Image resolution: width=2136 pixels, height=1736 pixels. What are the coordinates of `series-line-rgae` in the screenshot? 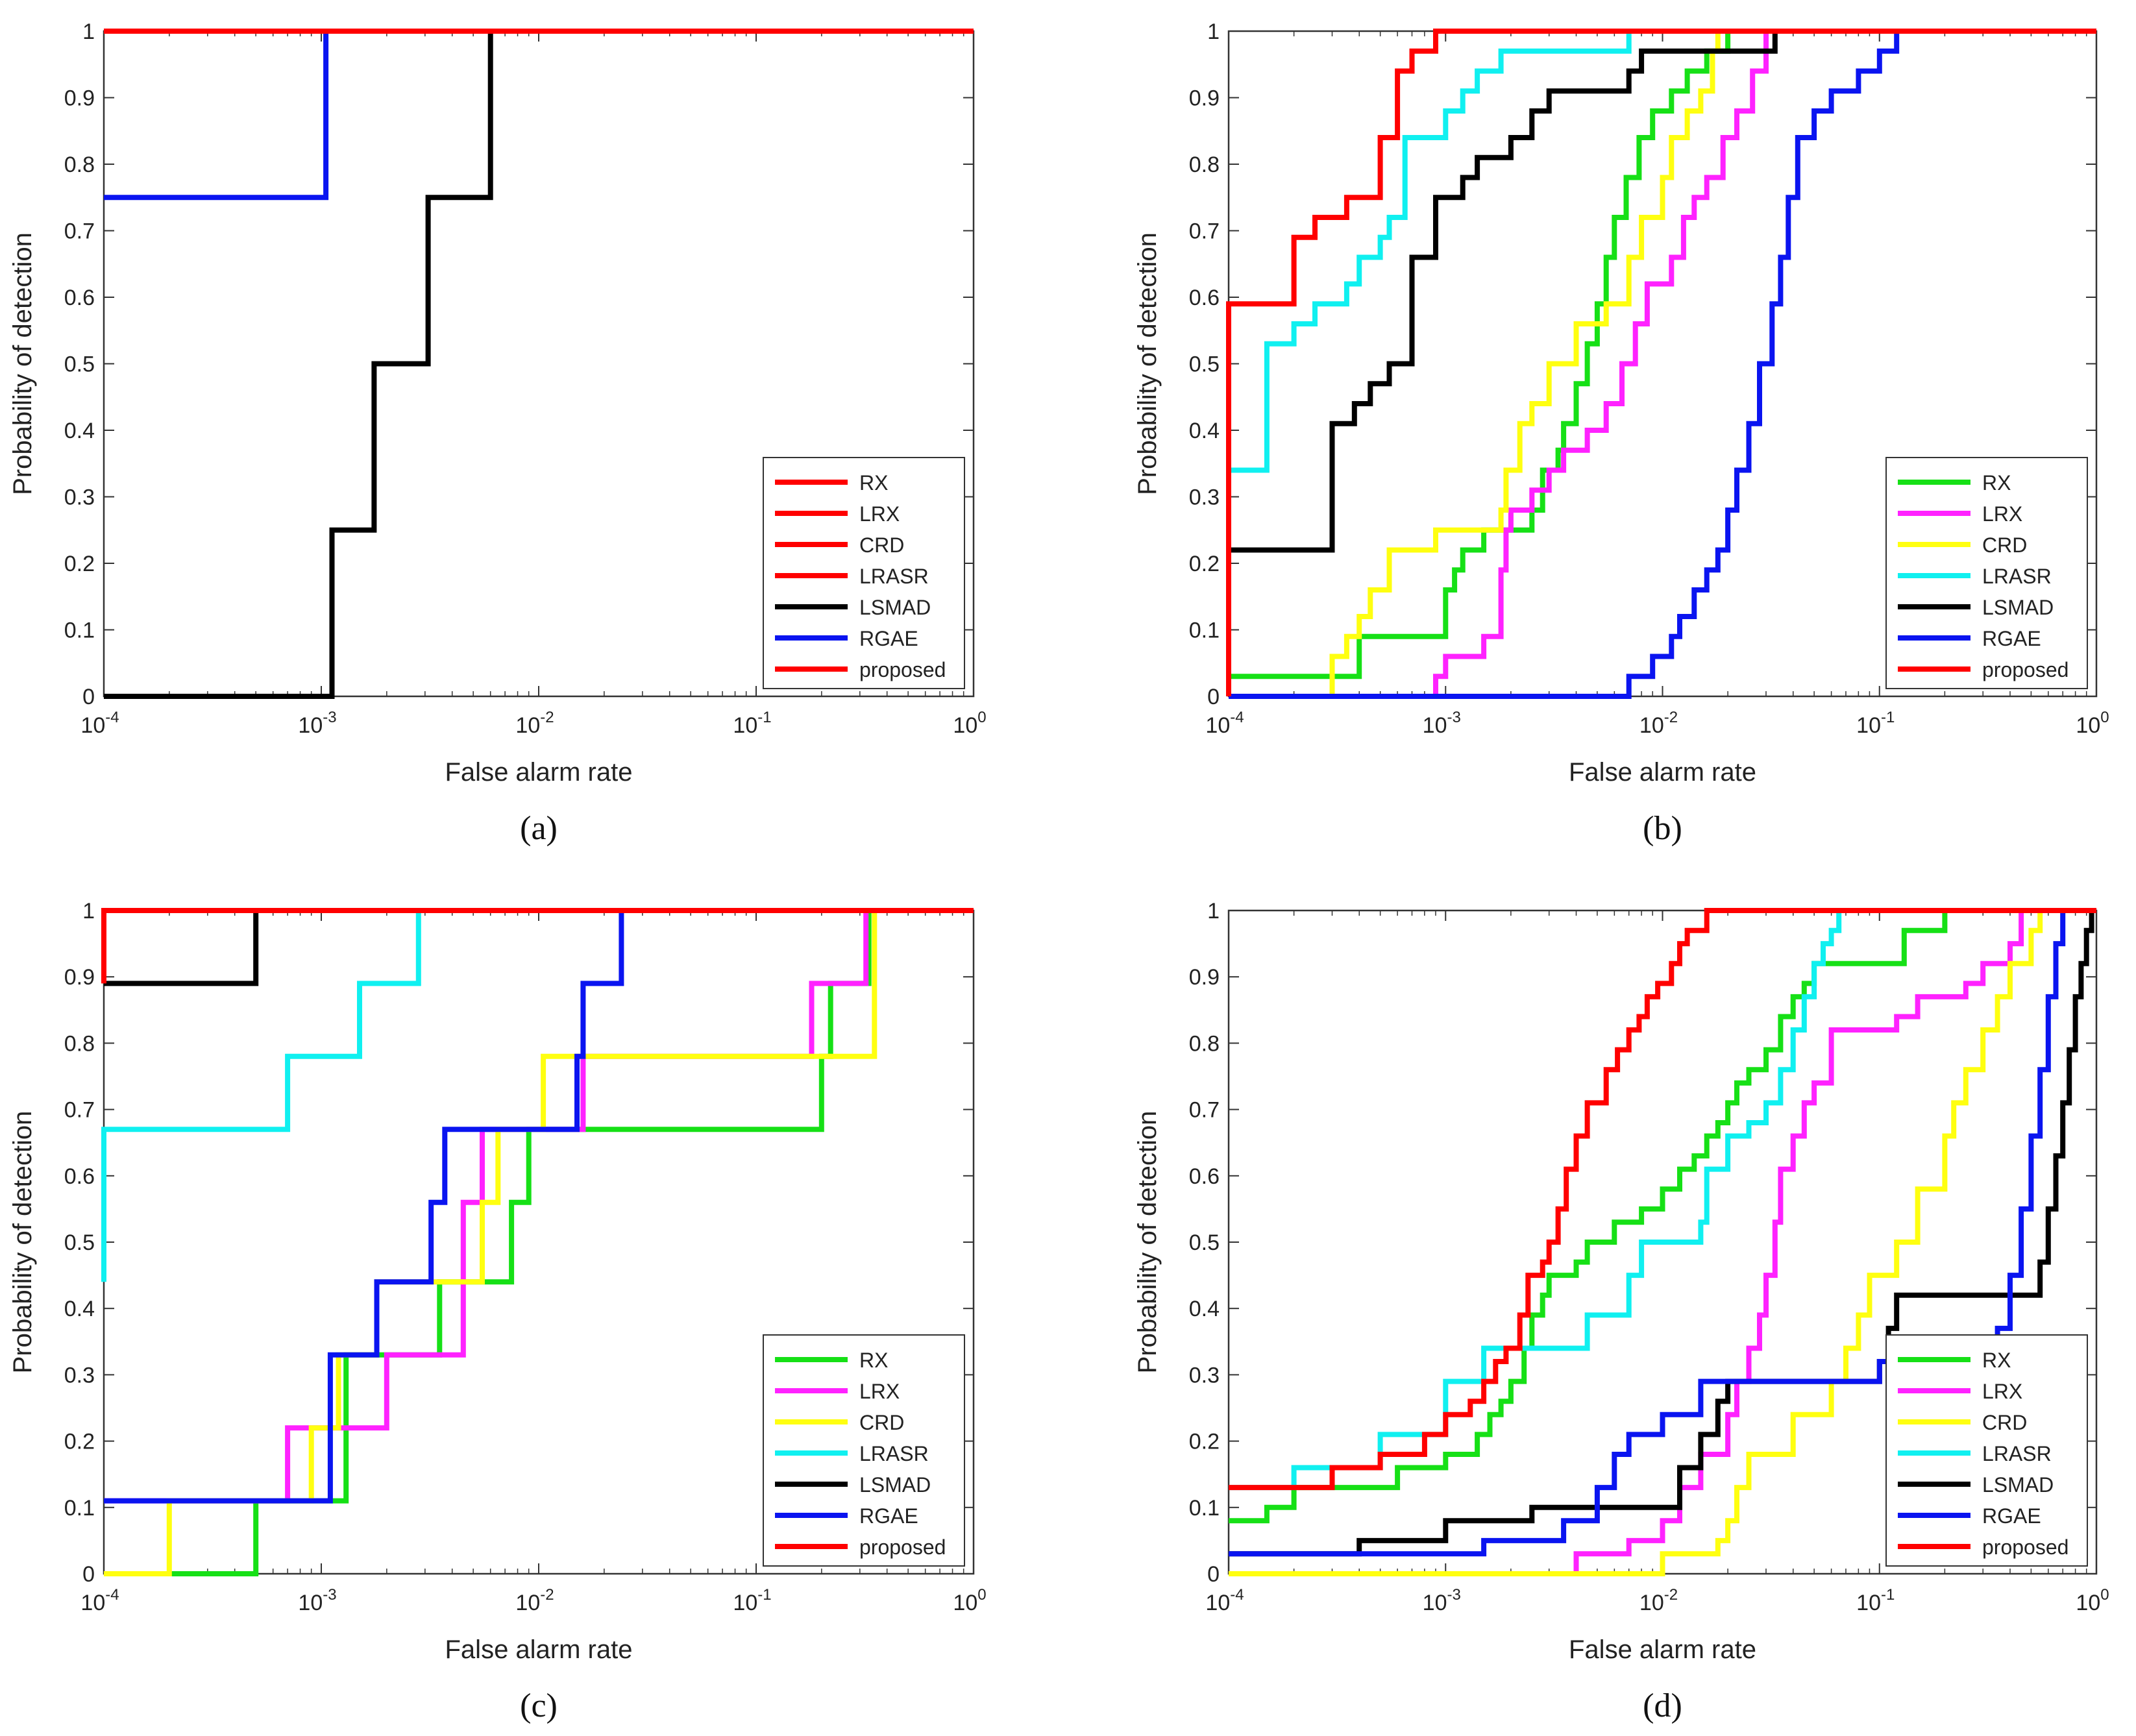 It's located at (539, 1206).